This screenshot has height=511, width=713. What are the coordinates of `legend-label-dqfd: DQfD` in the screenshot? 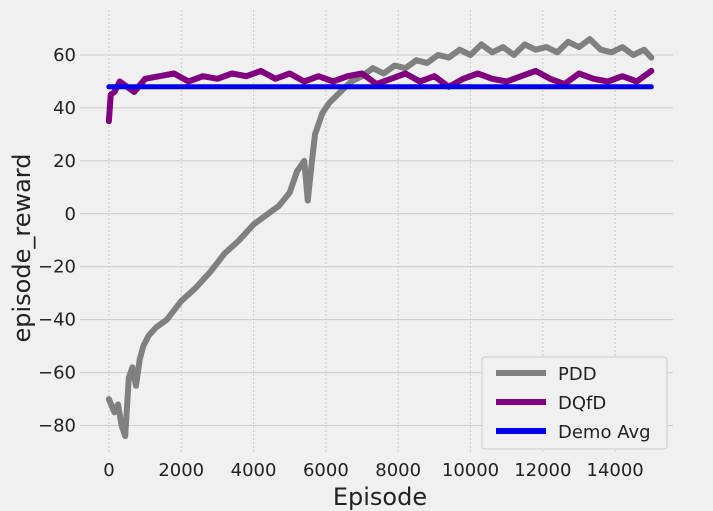 It's located at (582, 403).